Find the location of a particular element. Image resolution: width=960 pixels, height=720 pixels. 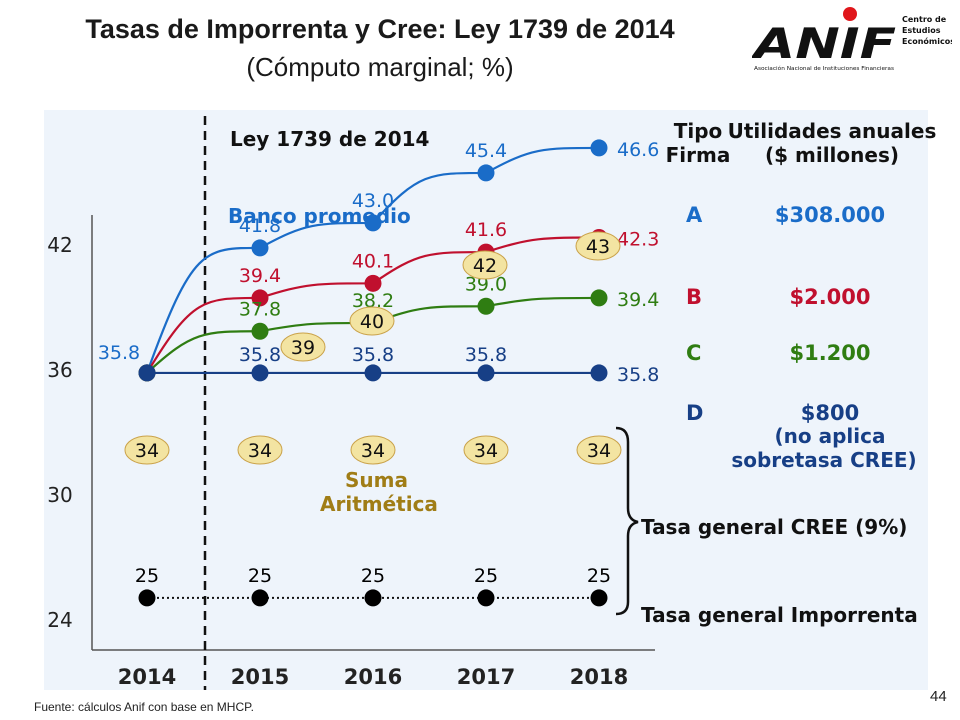

data-label: 39.0 is located at coordinates (486, 284).